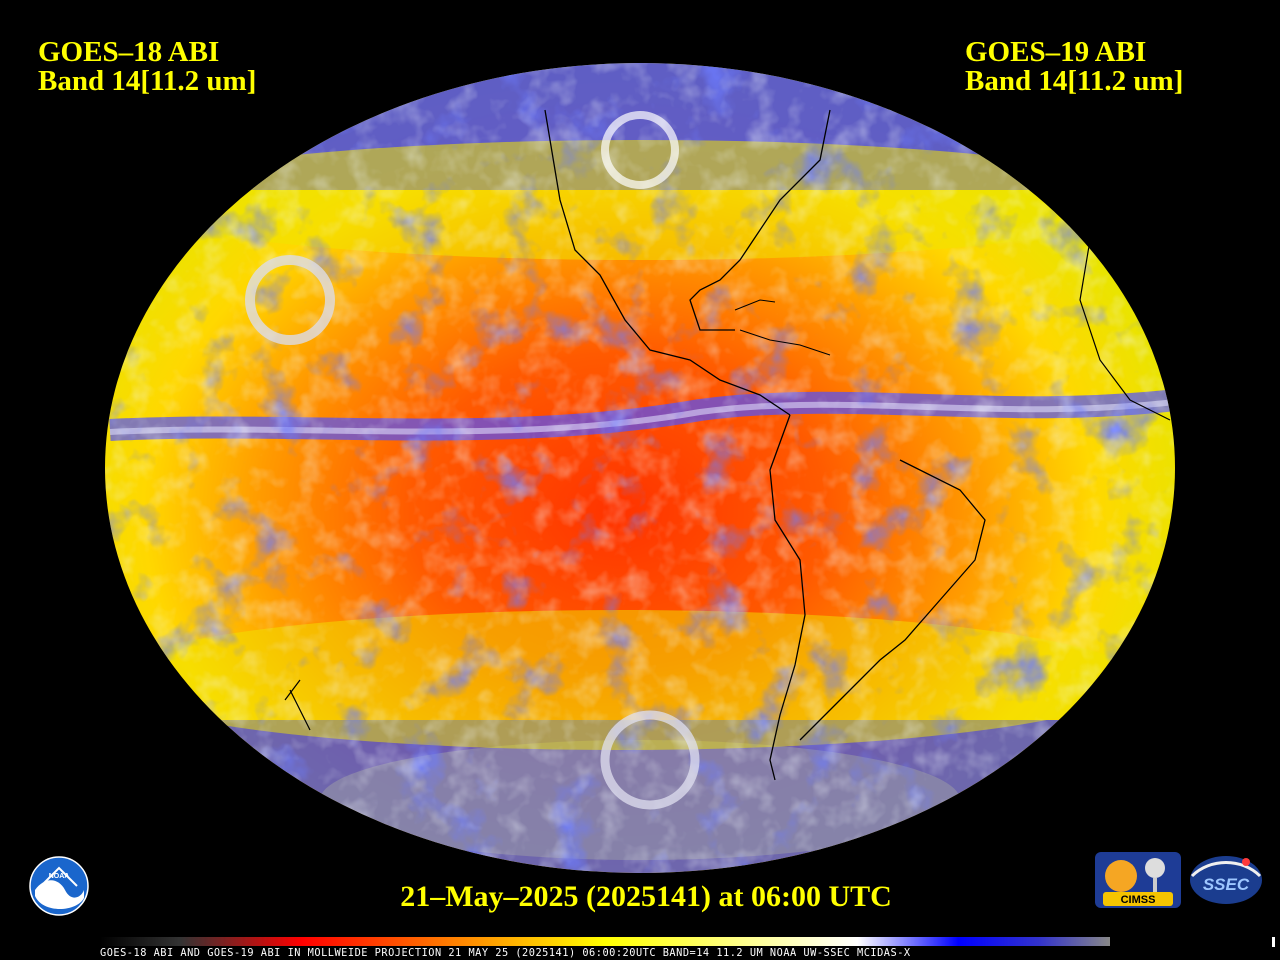  I want to click on date-caption: 21–May–2025 (2025141) at 06:00 UTC, so click(646, 896).